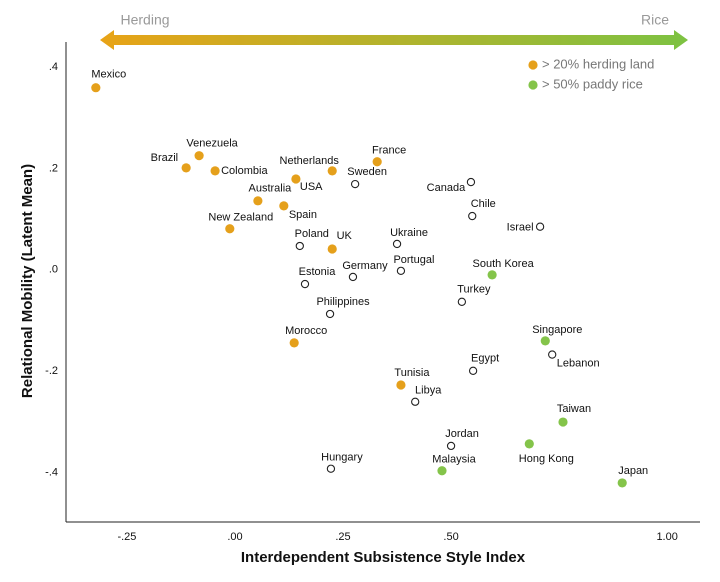 The height and width of the screenshot is (582, 720). Describe the element at coordinates (303, 215) in the screenshot. I see `point-label: Spain` at that location.